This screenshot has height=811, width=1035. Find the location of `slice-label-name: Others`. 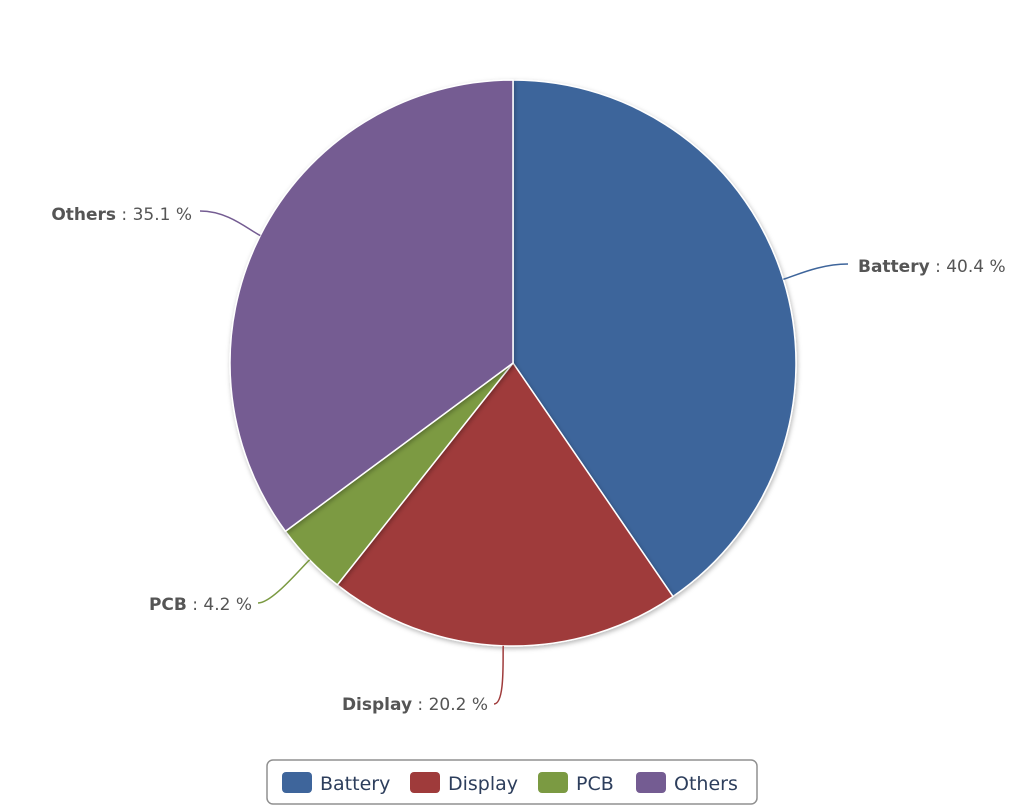

slice-label-name: Others is located at coordinates (83, 215).